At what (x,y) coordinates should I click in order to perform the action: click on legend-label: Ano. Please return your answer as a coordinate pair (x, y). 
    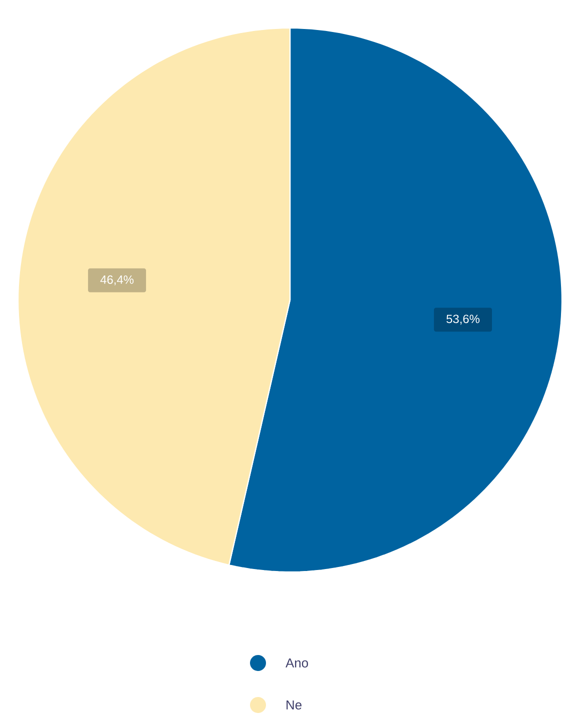
    Looking at the image, I should click on (297, 663).